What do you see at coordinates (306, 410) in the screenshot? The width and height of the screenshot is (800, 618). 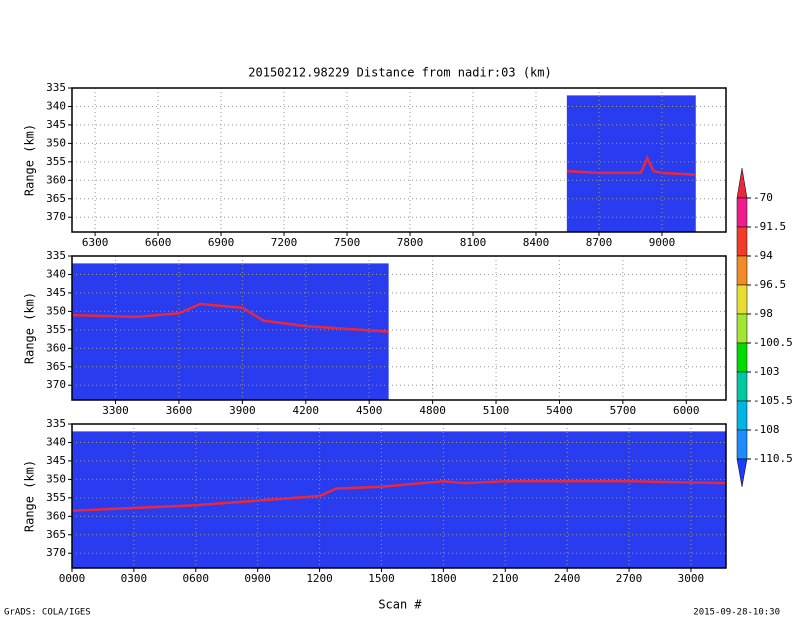 I see `x-tick-label: 4200` at bounding box center [306, 410].